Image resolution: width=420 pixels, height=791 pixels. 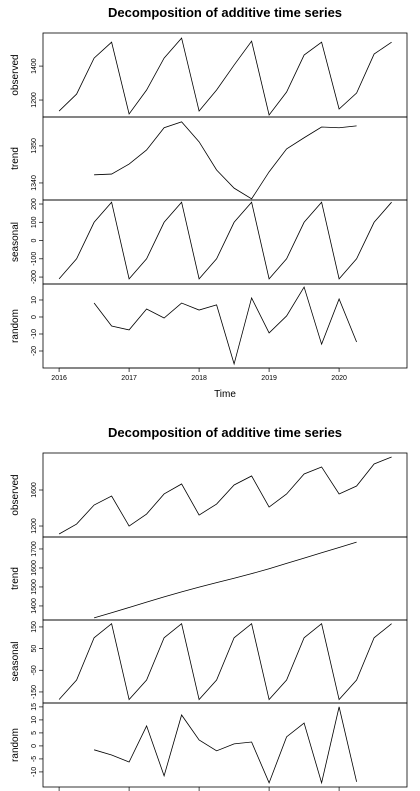 I want to click on x-tick-label: 2017, so click(x=129, y=378).